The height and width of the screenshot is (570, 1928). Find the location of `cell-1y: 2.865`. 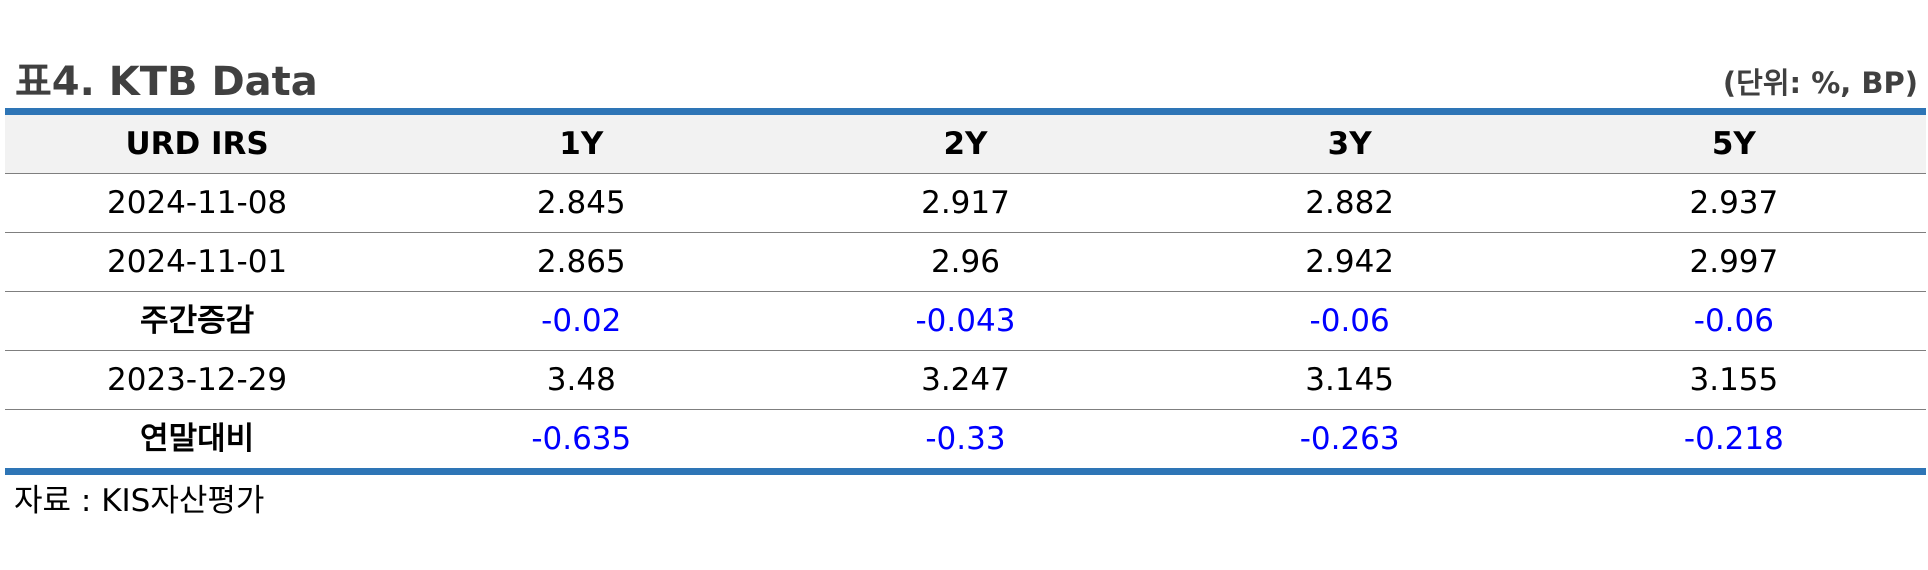

cell-1y: 2.865 is located at coordinates (581, 262).